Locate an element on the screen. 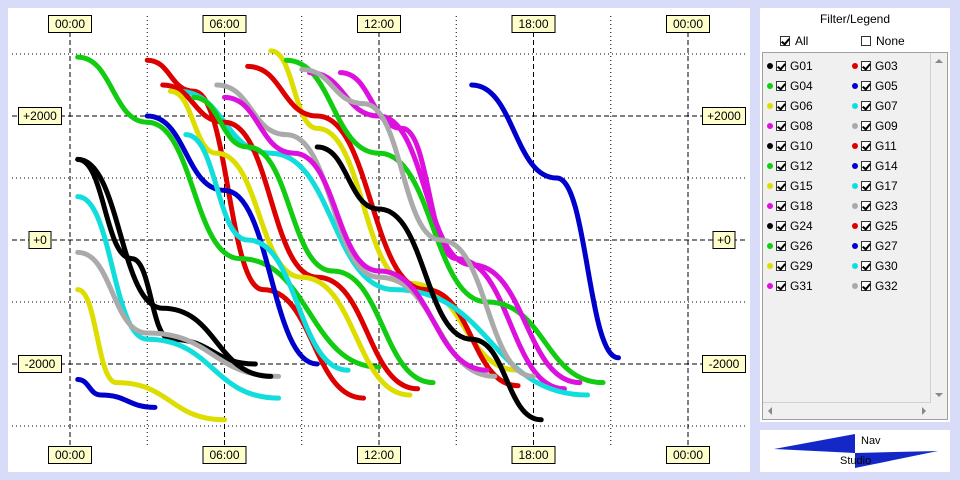  legend-item-g08: G08 is located at coordinates (790, 125).